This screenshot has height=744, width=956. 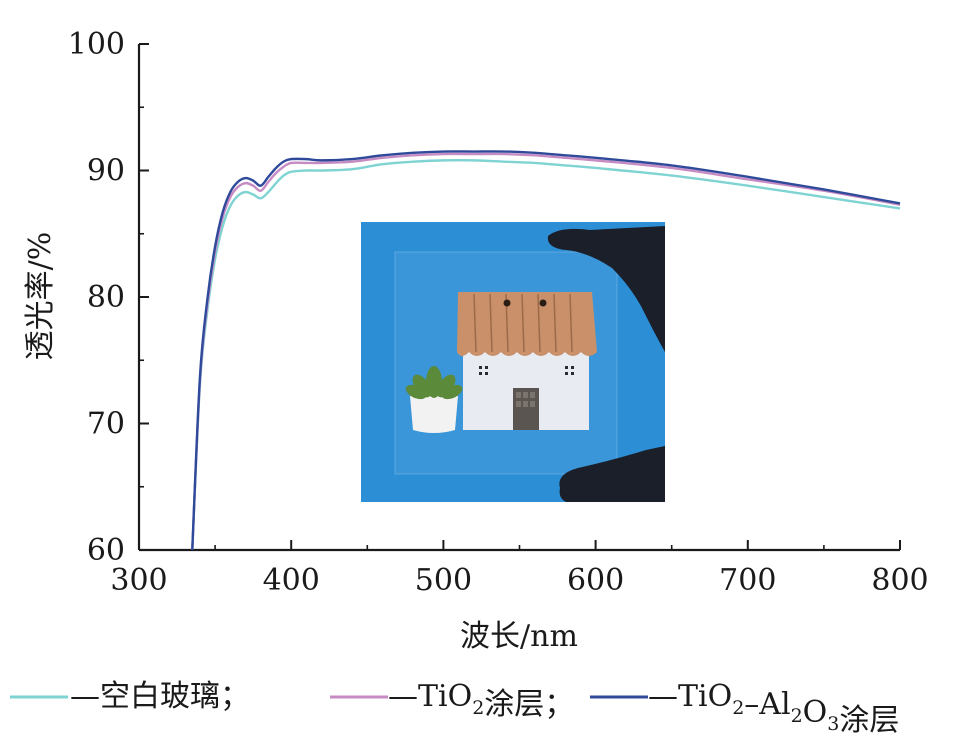 What do you see at coordinates (525, 399) in the screenshot?
I see `door-panels` at bounding box center [525, 399].